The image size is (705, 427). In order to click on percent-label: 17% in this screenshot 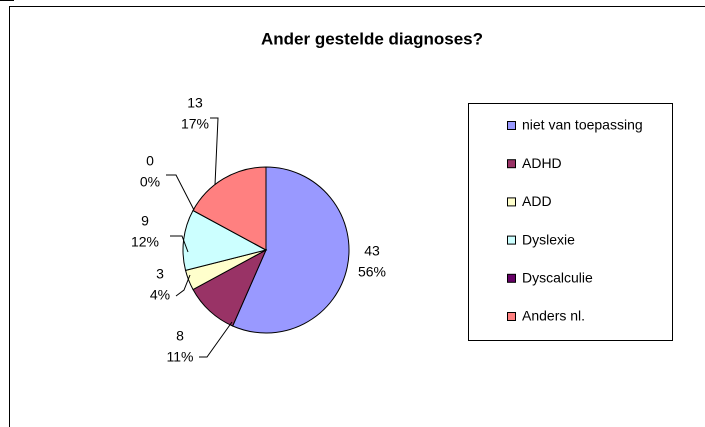, I will do `click(195, 124)`.